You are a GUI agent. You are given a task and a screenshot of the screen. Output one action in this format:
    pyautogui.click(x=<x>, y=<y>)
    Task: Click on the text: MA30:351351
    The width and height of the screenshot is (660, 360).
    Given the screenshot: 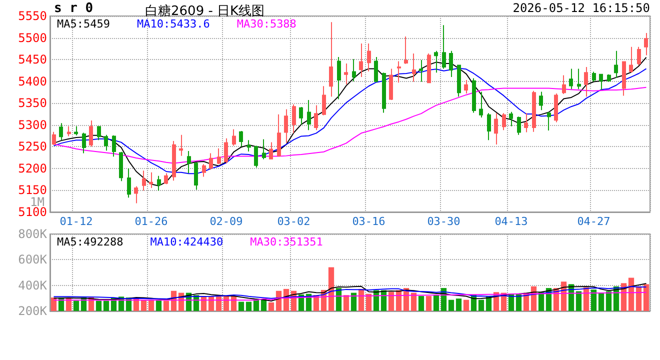 What is the action you would take?
    pyautogui.click(x=286, y=242)
    